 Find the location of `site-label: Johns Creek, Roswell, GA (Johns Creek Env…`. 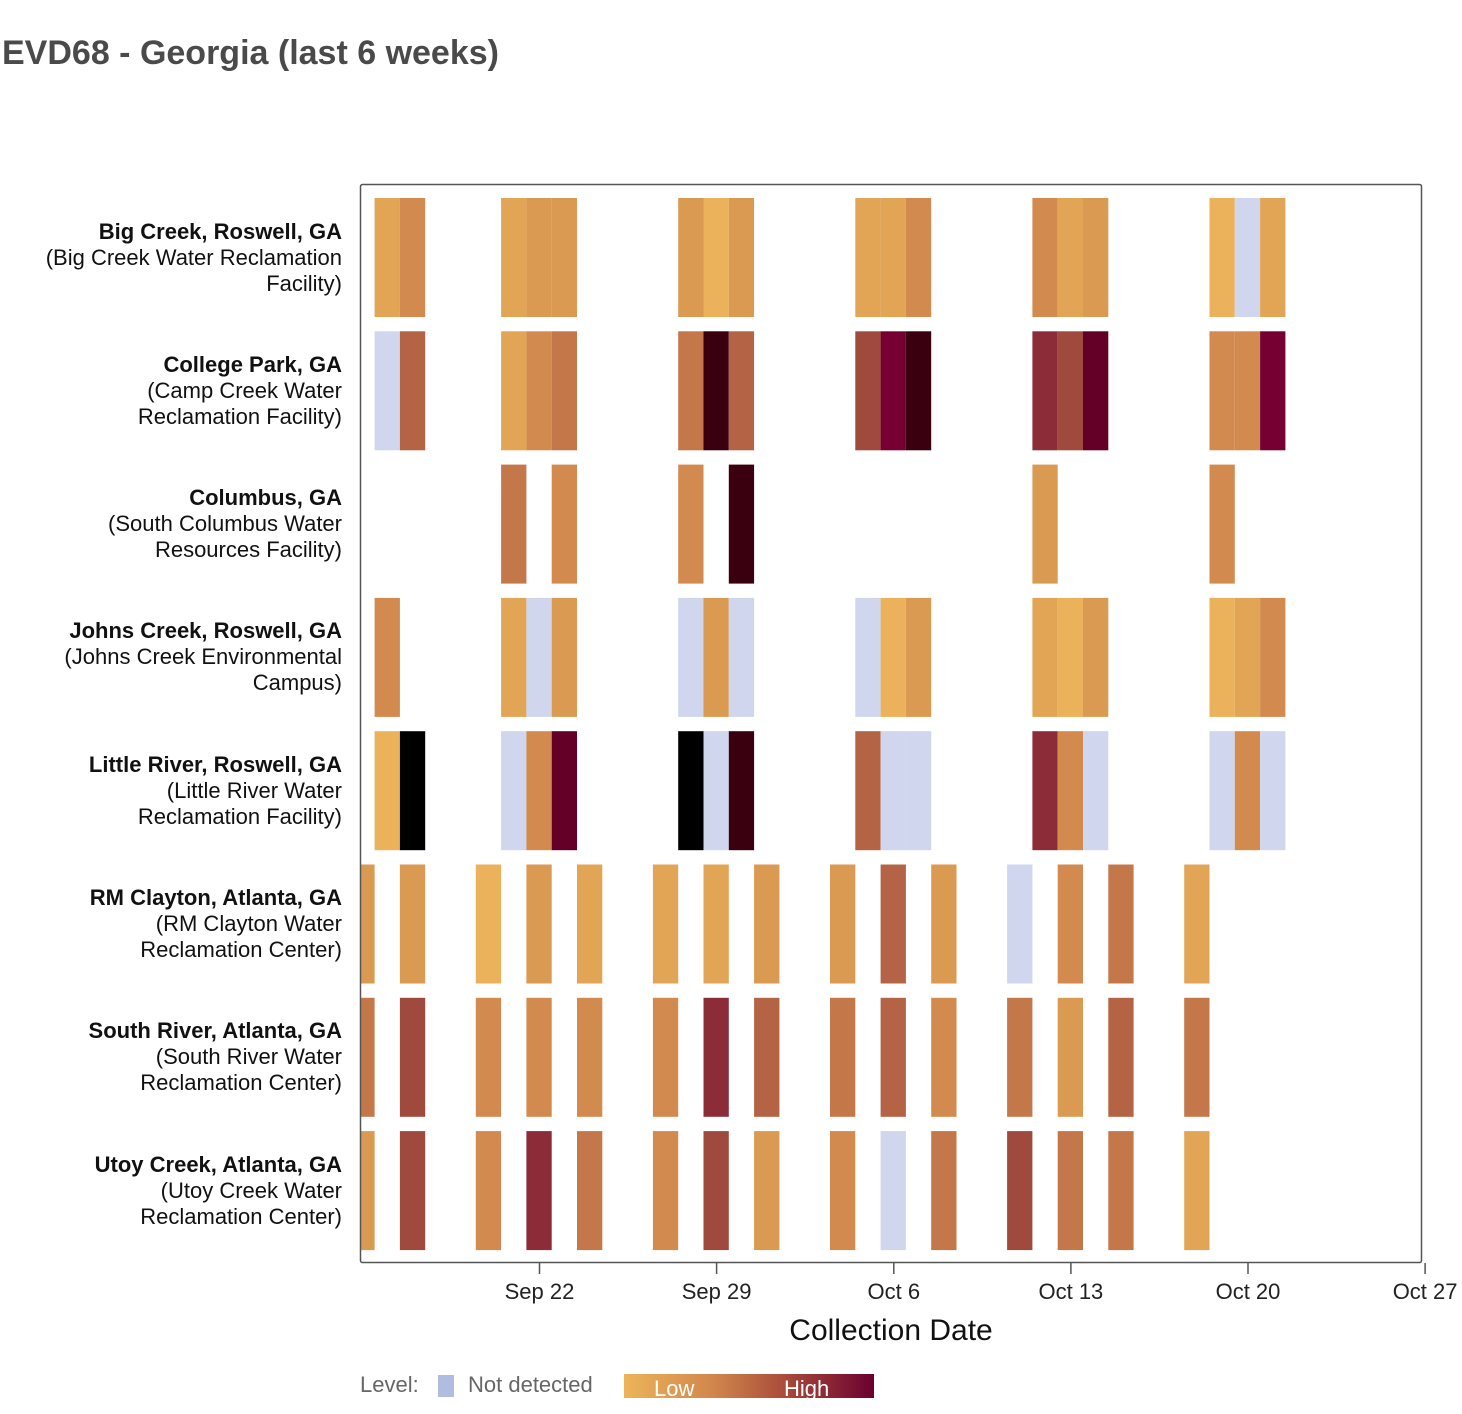

site-label: Johns Creek, Roswell, GA (Johns Creek Env… is located at coordinates (192, 657).